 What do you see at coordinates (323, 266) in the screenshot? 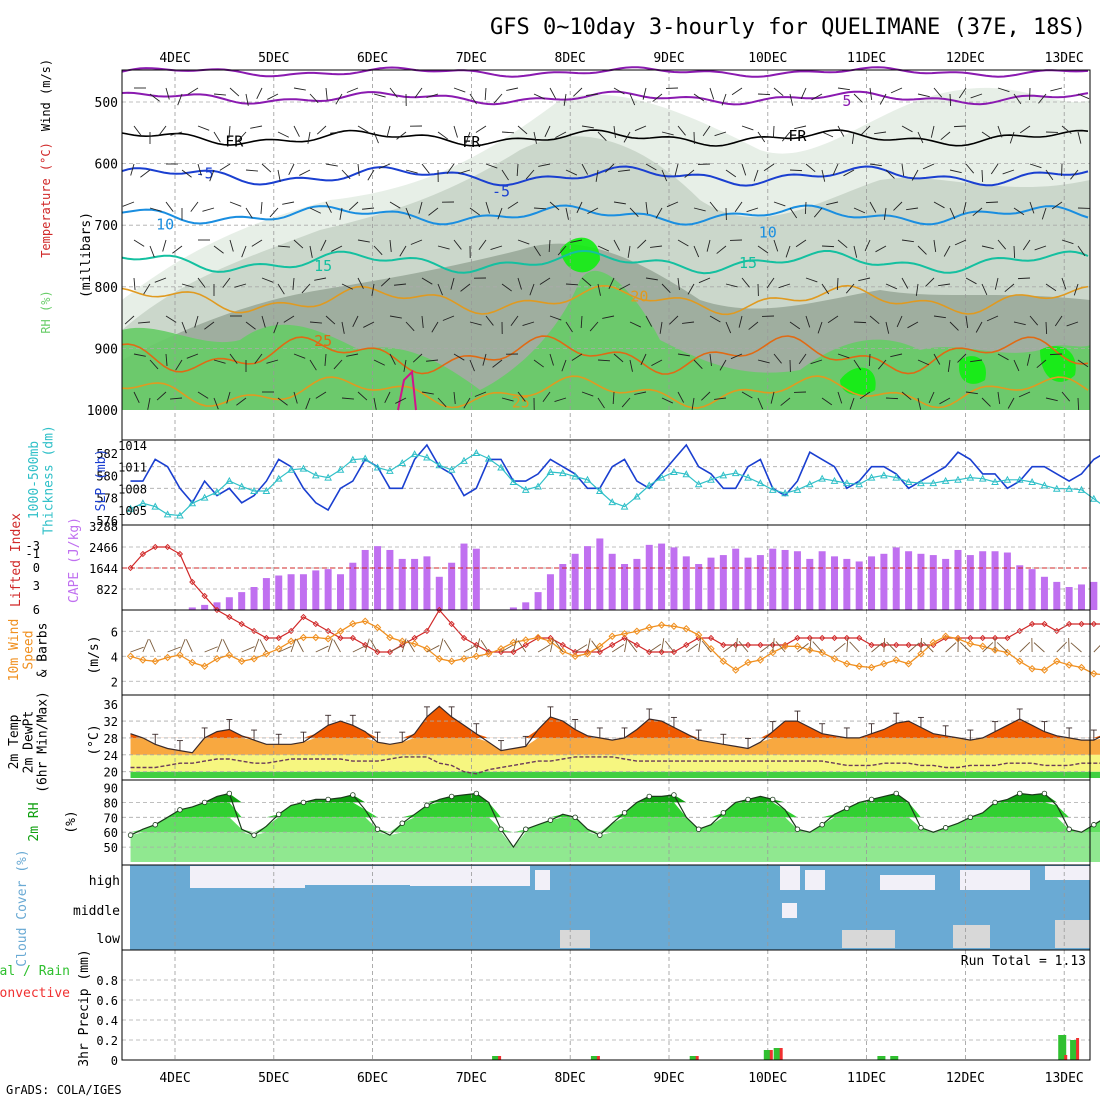
I see `contour-label: 15` at bounding box center [323, 266].